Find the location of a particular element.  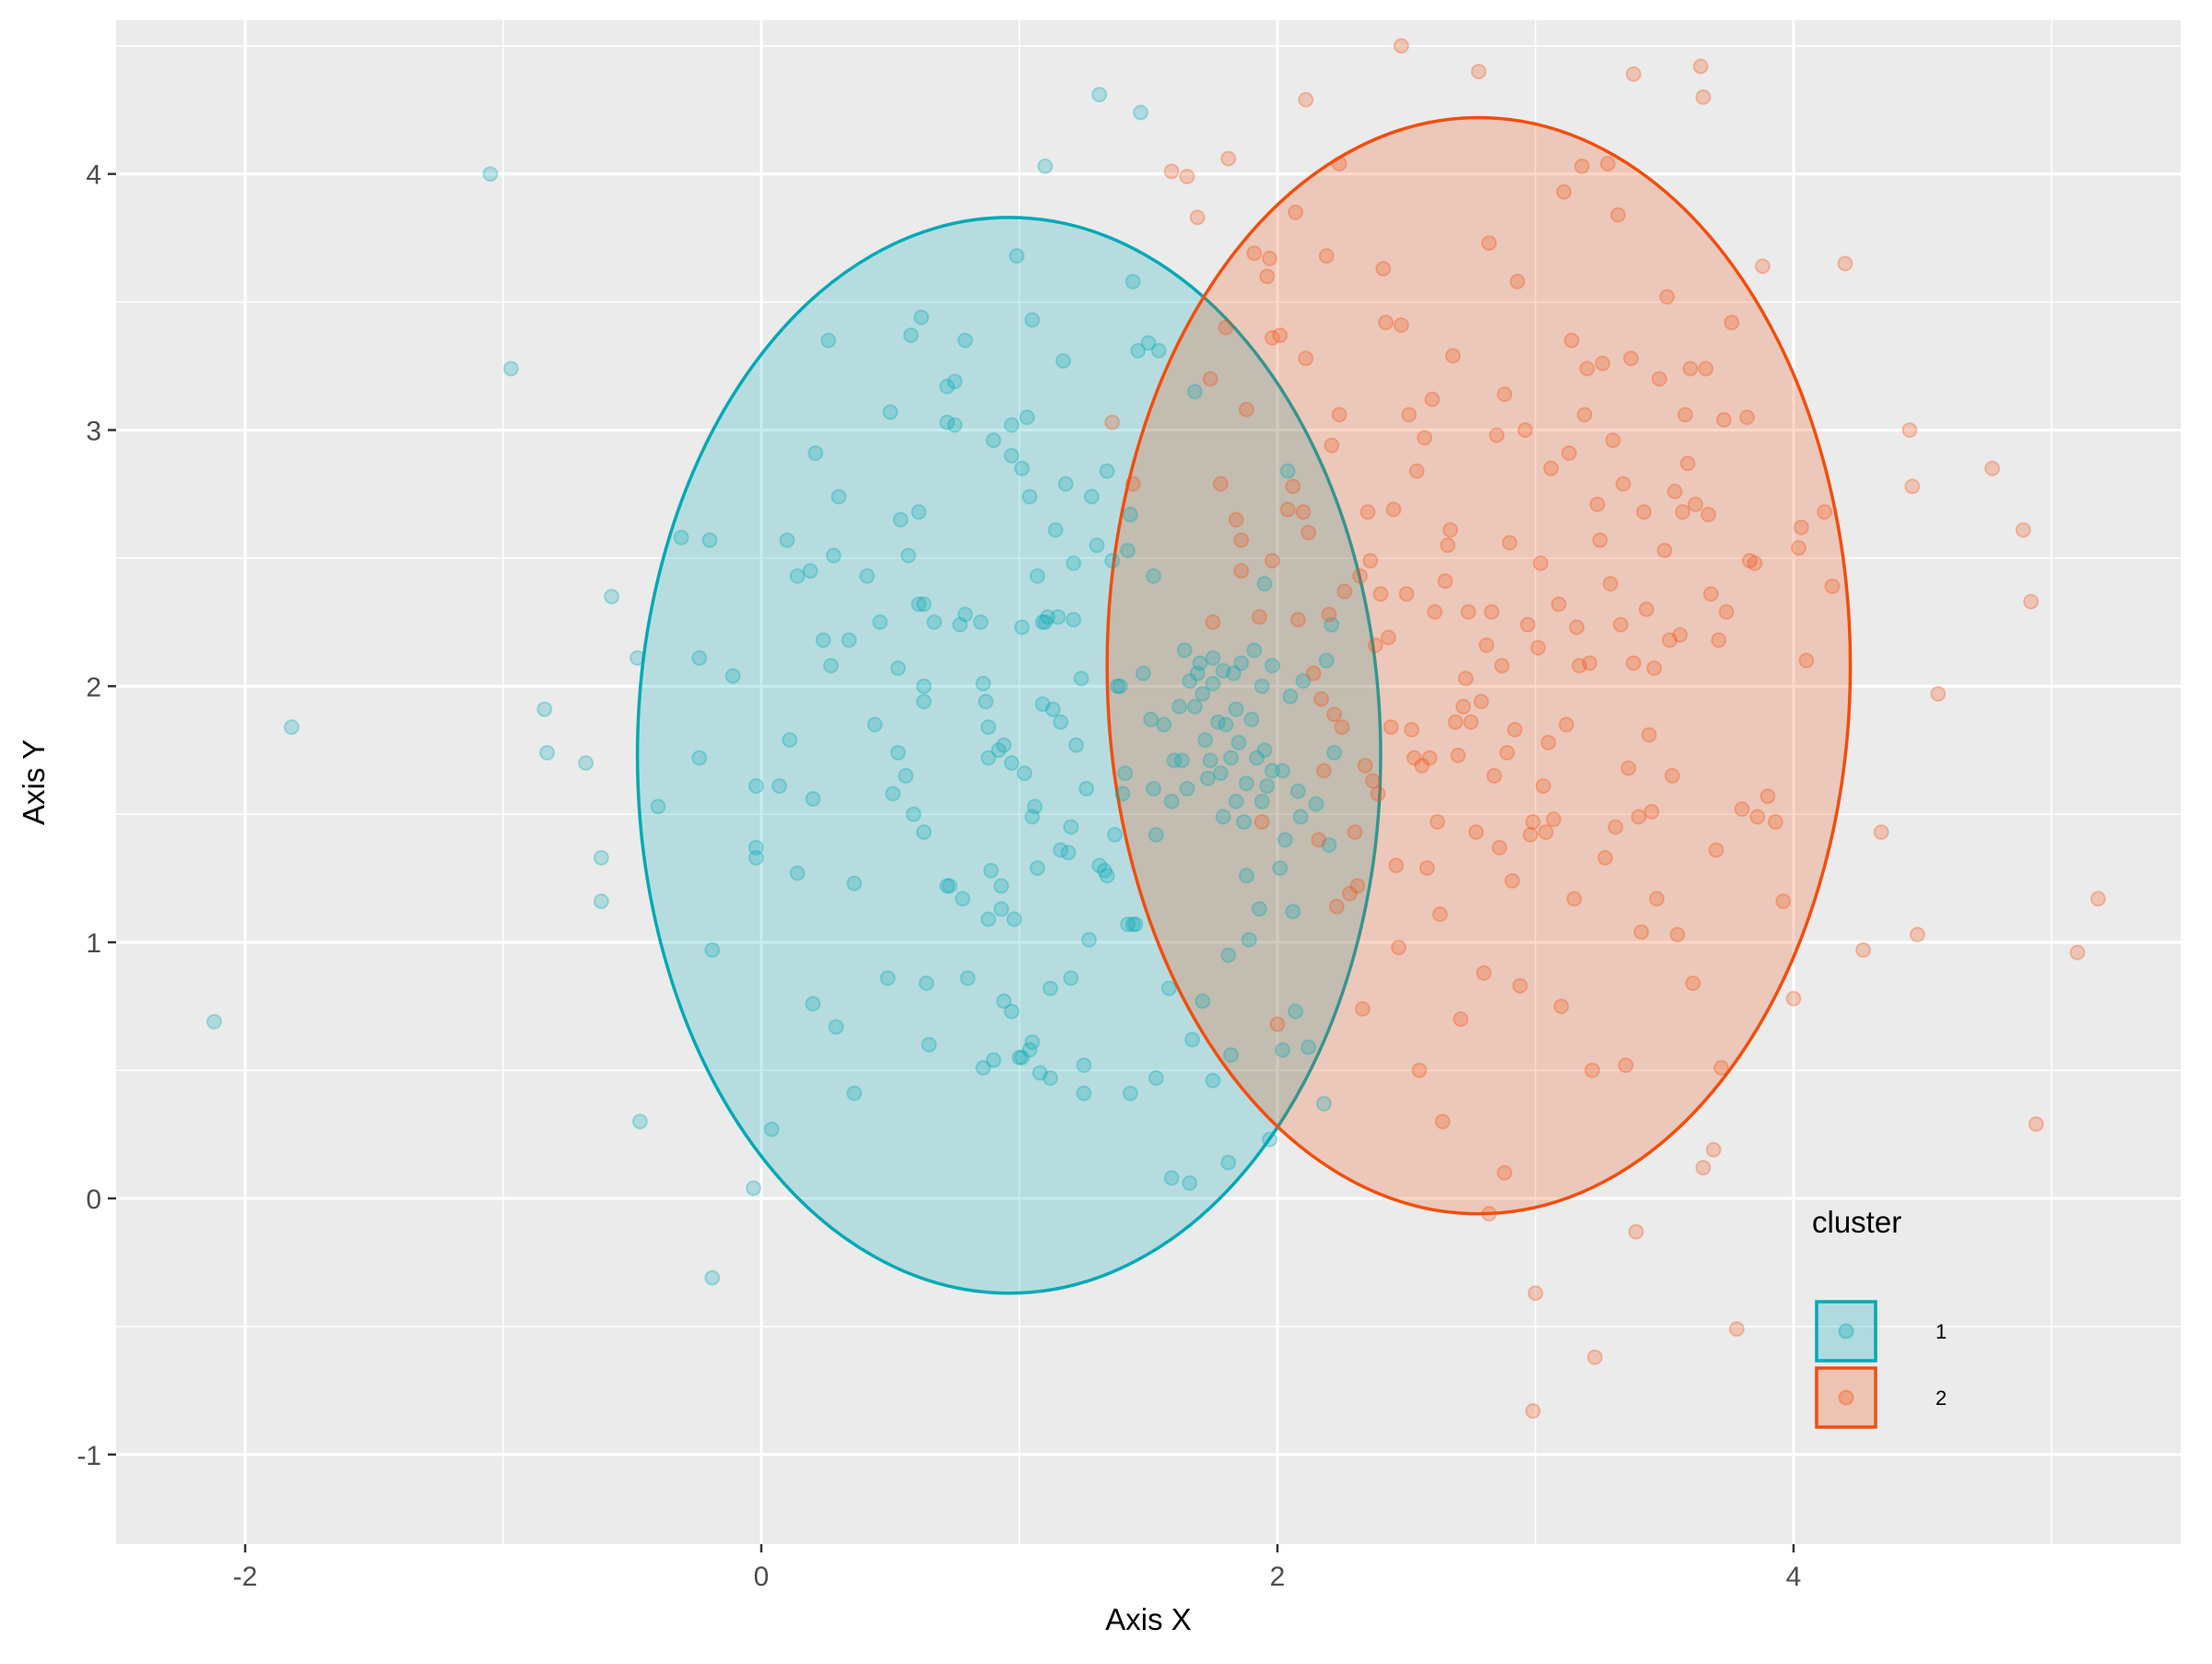

x-tick-label: -2 is located at coordinates (245, 1577).